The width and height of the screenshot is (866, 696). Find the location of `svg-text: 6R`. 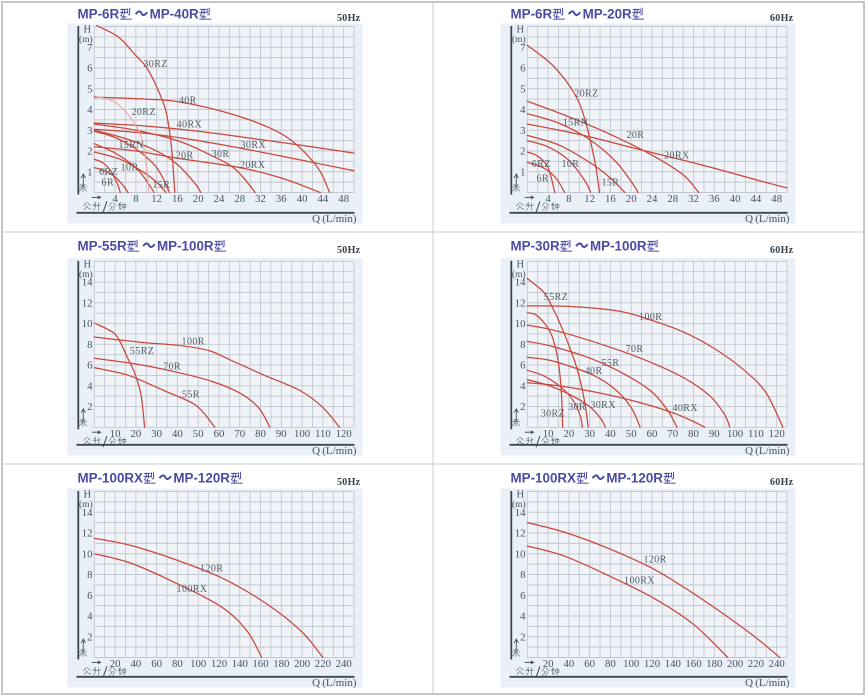

svg-text: 6R is located at coordinates (108, 183).